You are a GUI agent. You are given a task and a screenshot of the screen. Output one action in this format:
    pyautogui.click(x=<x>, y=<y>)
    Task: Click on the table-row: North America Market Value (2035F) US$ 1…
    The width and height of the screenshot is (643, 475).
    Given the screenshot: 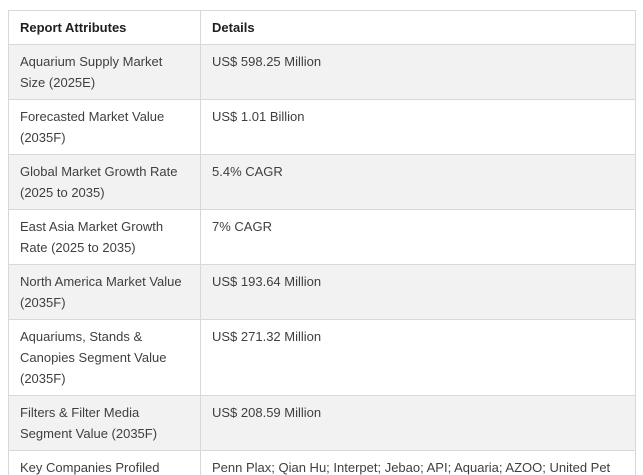 What is the action you would take?
    pyautogui.click(x=322, y=292)
    